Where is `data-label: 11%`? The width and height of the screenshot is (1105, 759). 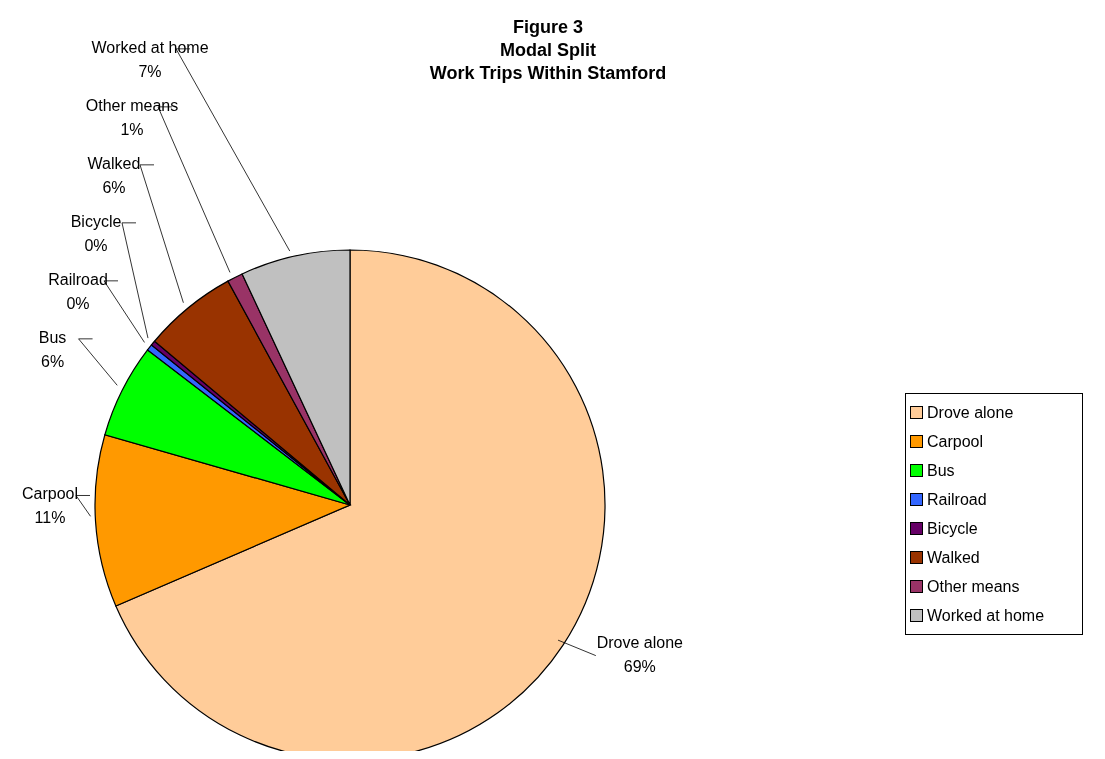
data-label: 11% is located at coordinates (50, 518).